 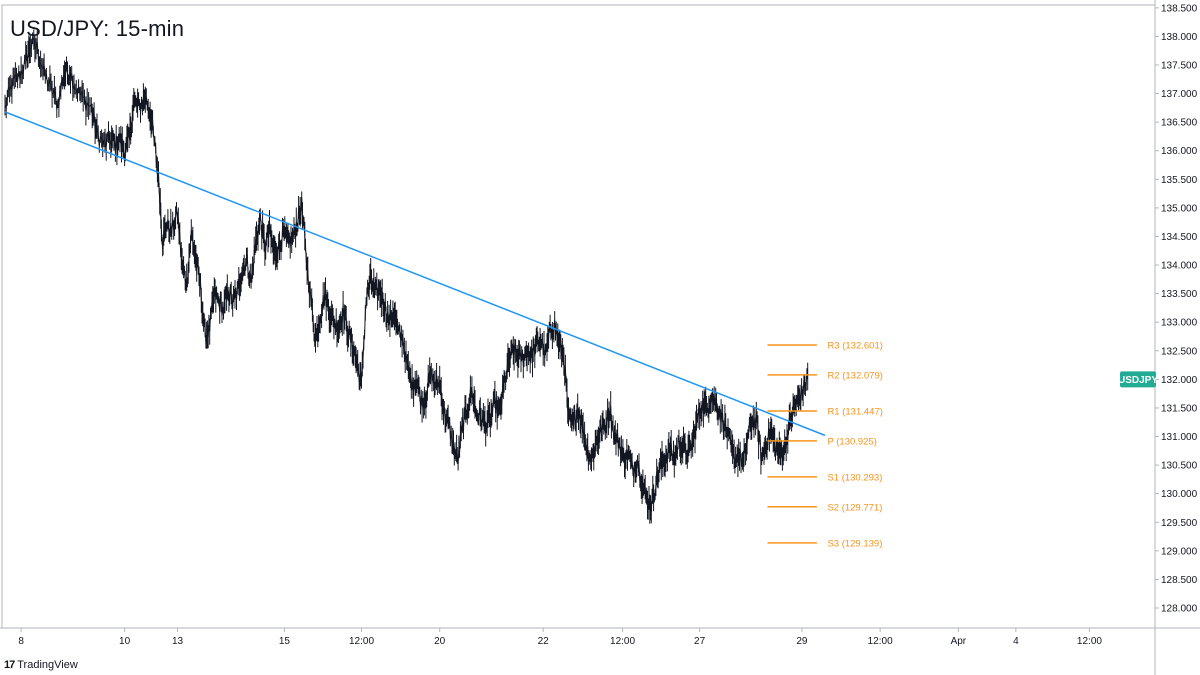 I want to click on y-tick-label: 136.500, so click(x=1179, y=123).